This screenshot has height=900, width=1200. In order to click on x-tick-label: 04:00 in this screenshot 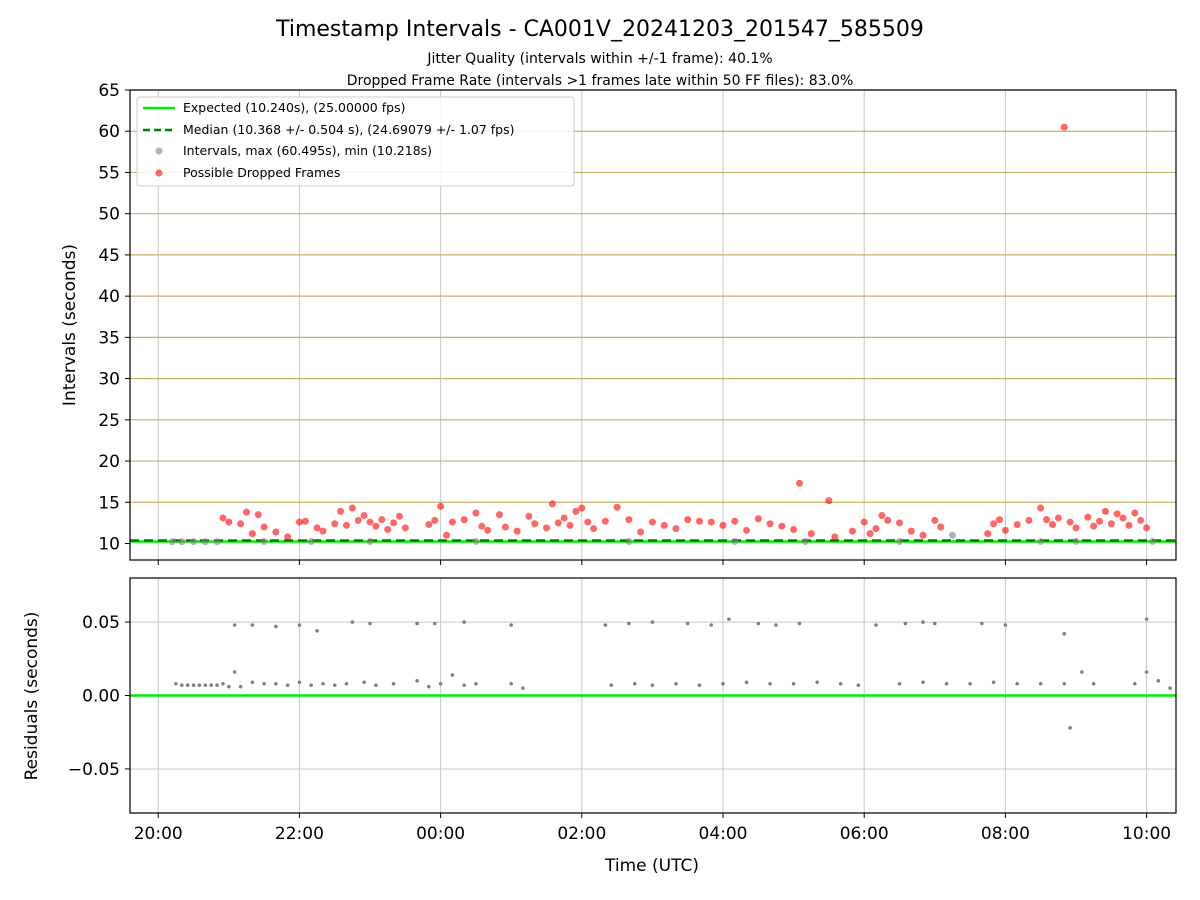, I will do `click(723, 834)`.